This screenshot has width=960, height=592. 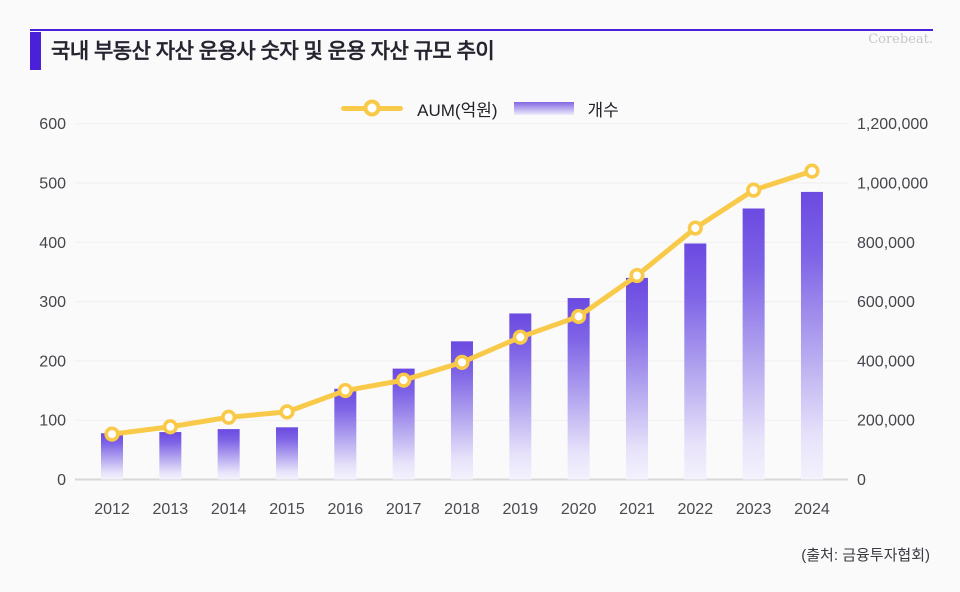 What do you see at coordinates (345, 434) in the screenshot?
I see `bar-2016` at bounding box center [345, 434].